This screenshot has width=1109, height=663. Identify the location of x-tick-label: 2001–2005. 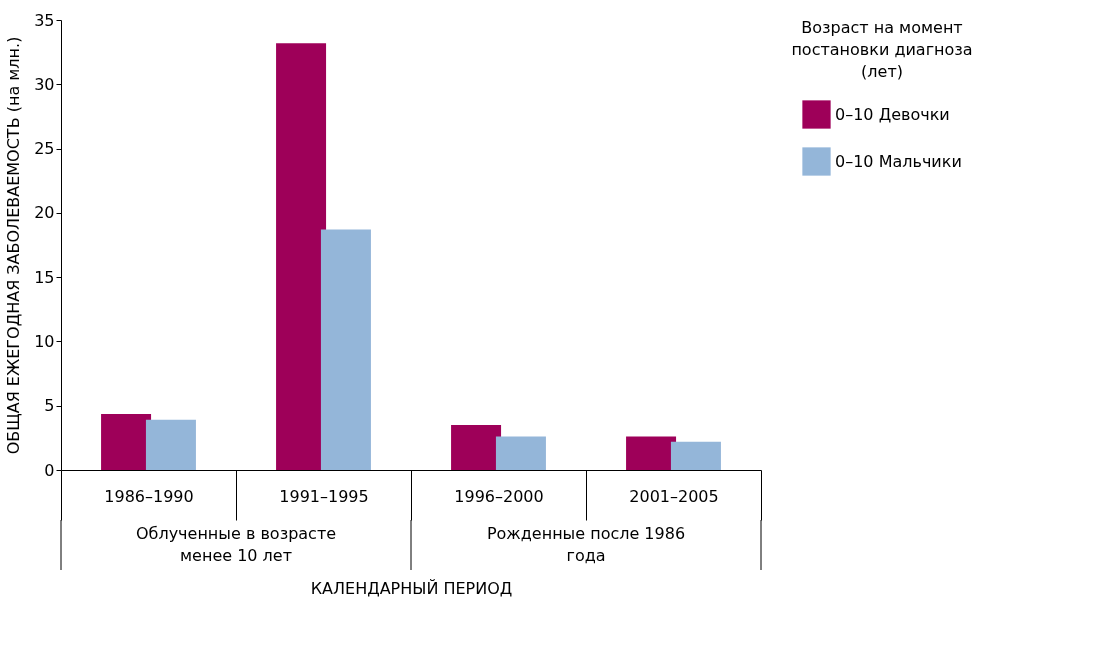
(674, 496).